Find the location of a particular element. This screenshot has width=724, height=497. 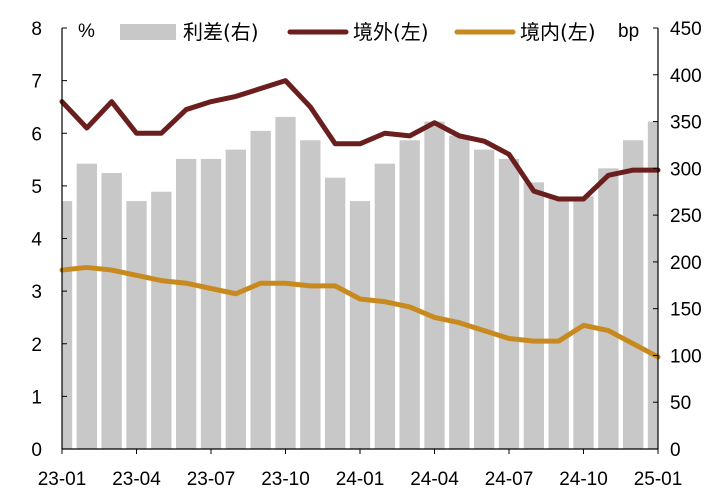

x-tick-label: 24-04 is located at coordinates (434, 479).